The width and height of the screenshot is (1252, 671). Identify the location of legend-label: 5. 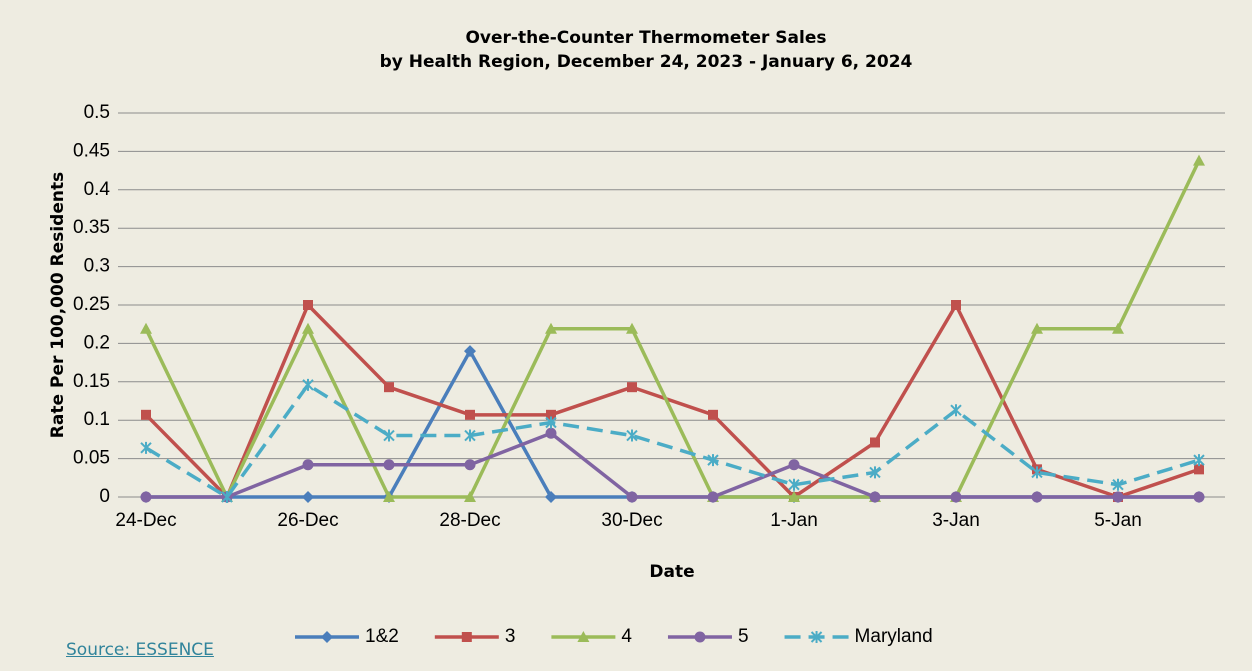
(743, 636).